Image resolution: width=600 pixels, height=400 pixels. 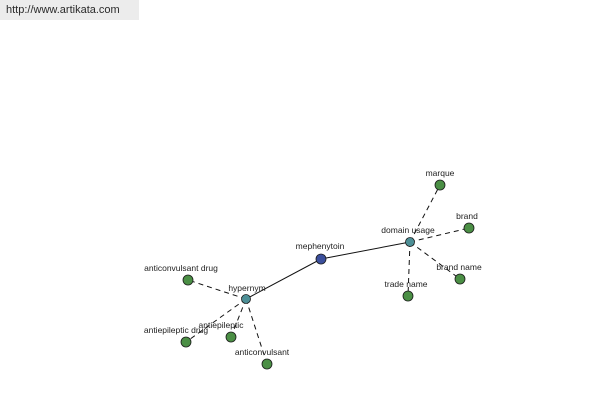 What do you see at coordinates (267, 364) in the screenshot?
I see `node-anticonvulsant` at bounding box center [267, 364].